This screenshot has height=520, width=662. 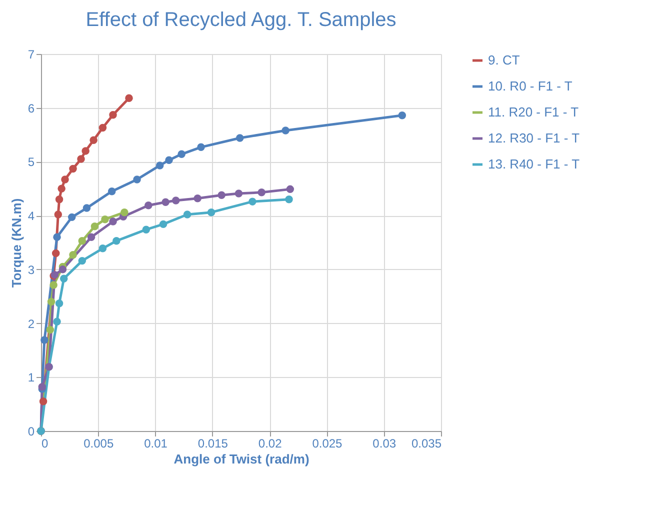 What do you see at coordinates (31, 162) in the screenshot?
I see `y-tick-label: 5` at bounding box center [31, 162].